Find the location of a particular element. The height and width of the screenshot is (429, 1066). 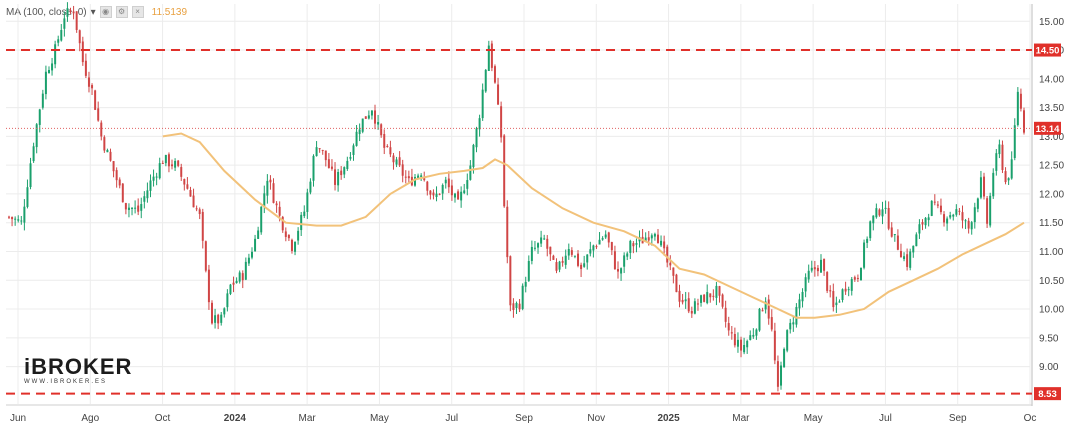

level-tag: 8.53 is located at coordinates (1047, 394).